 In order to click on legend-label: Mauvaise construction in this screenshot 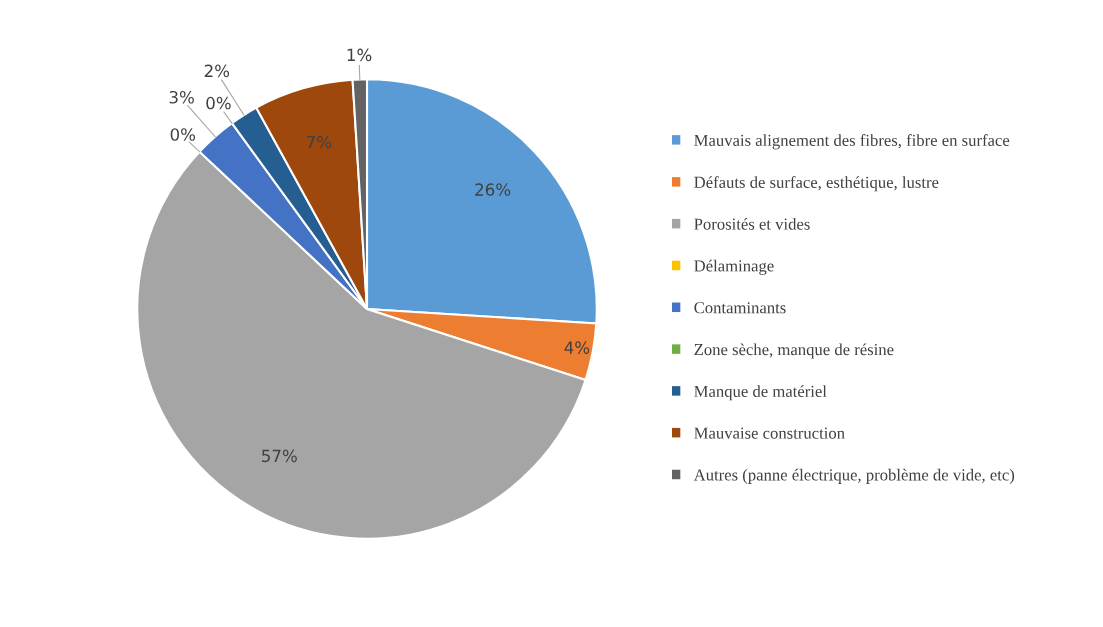, I will do `click(769, 433)`.